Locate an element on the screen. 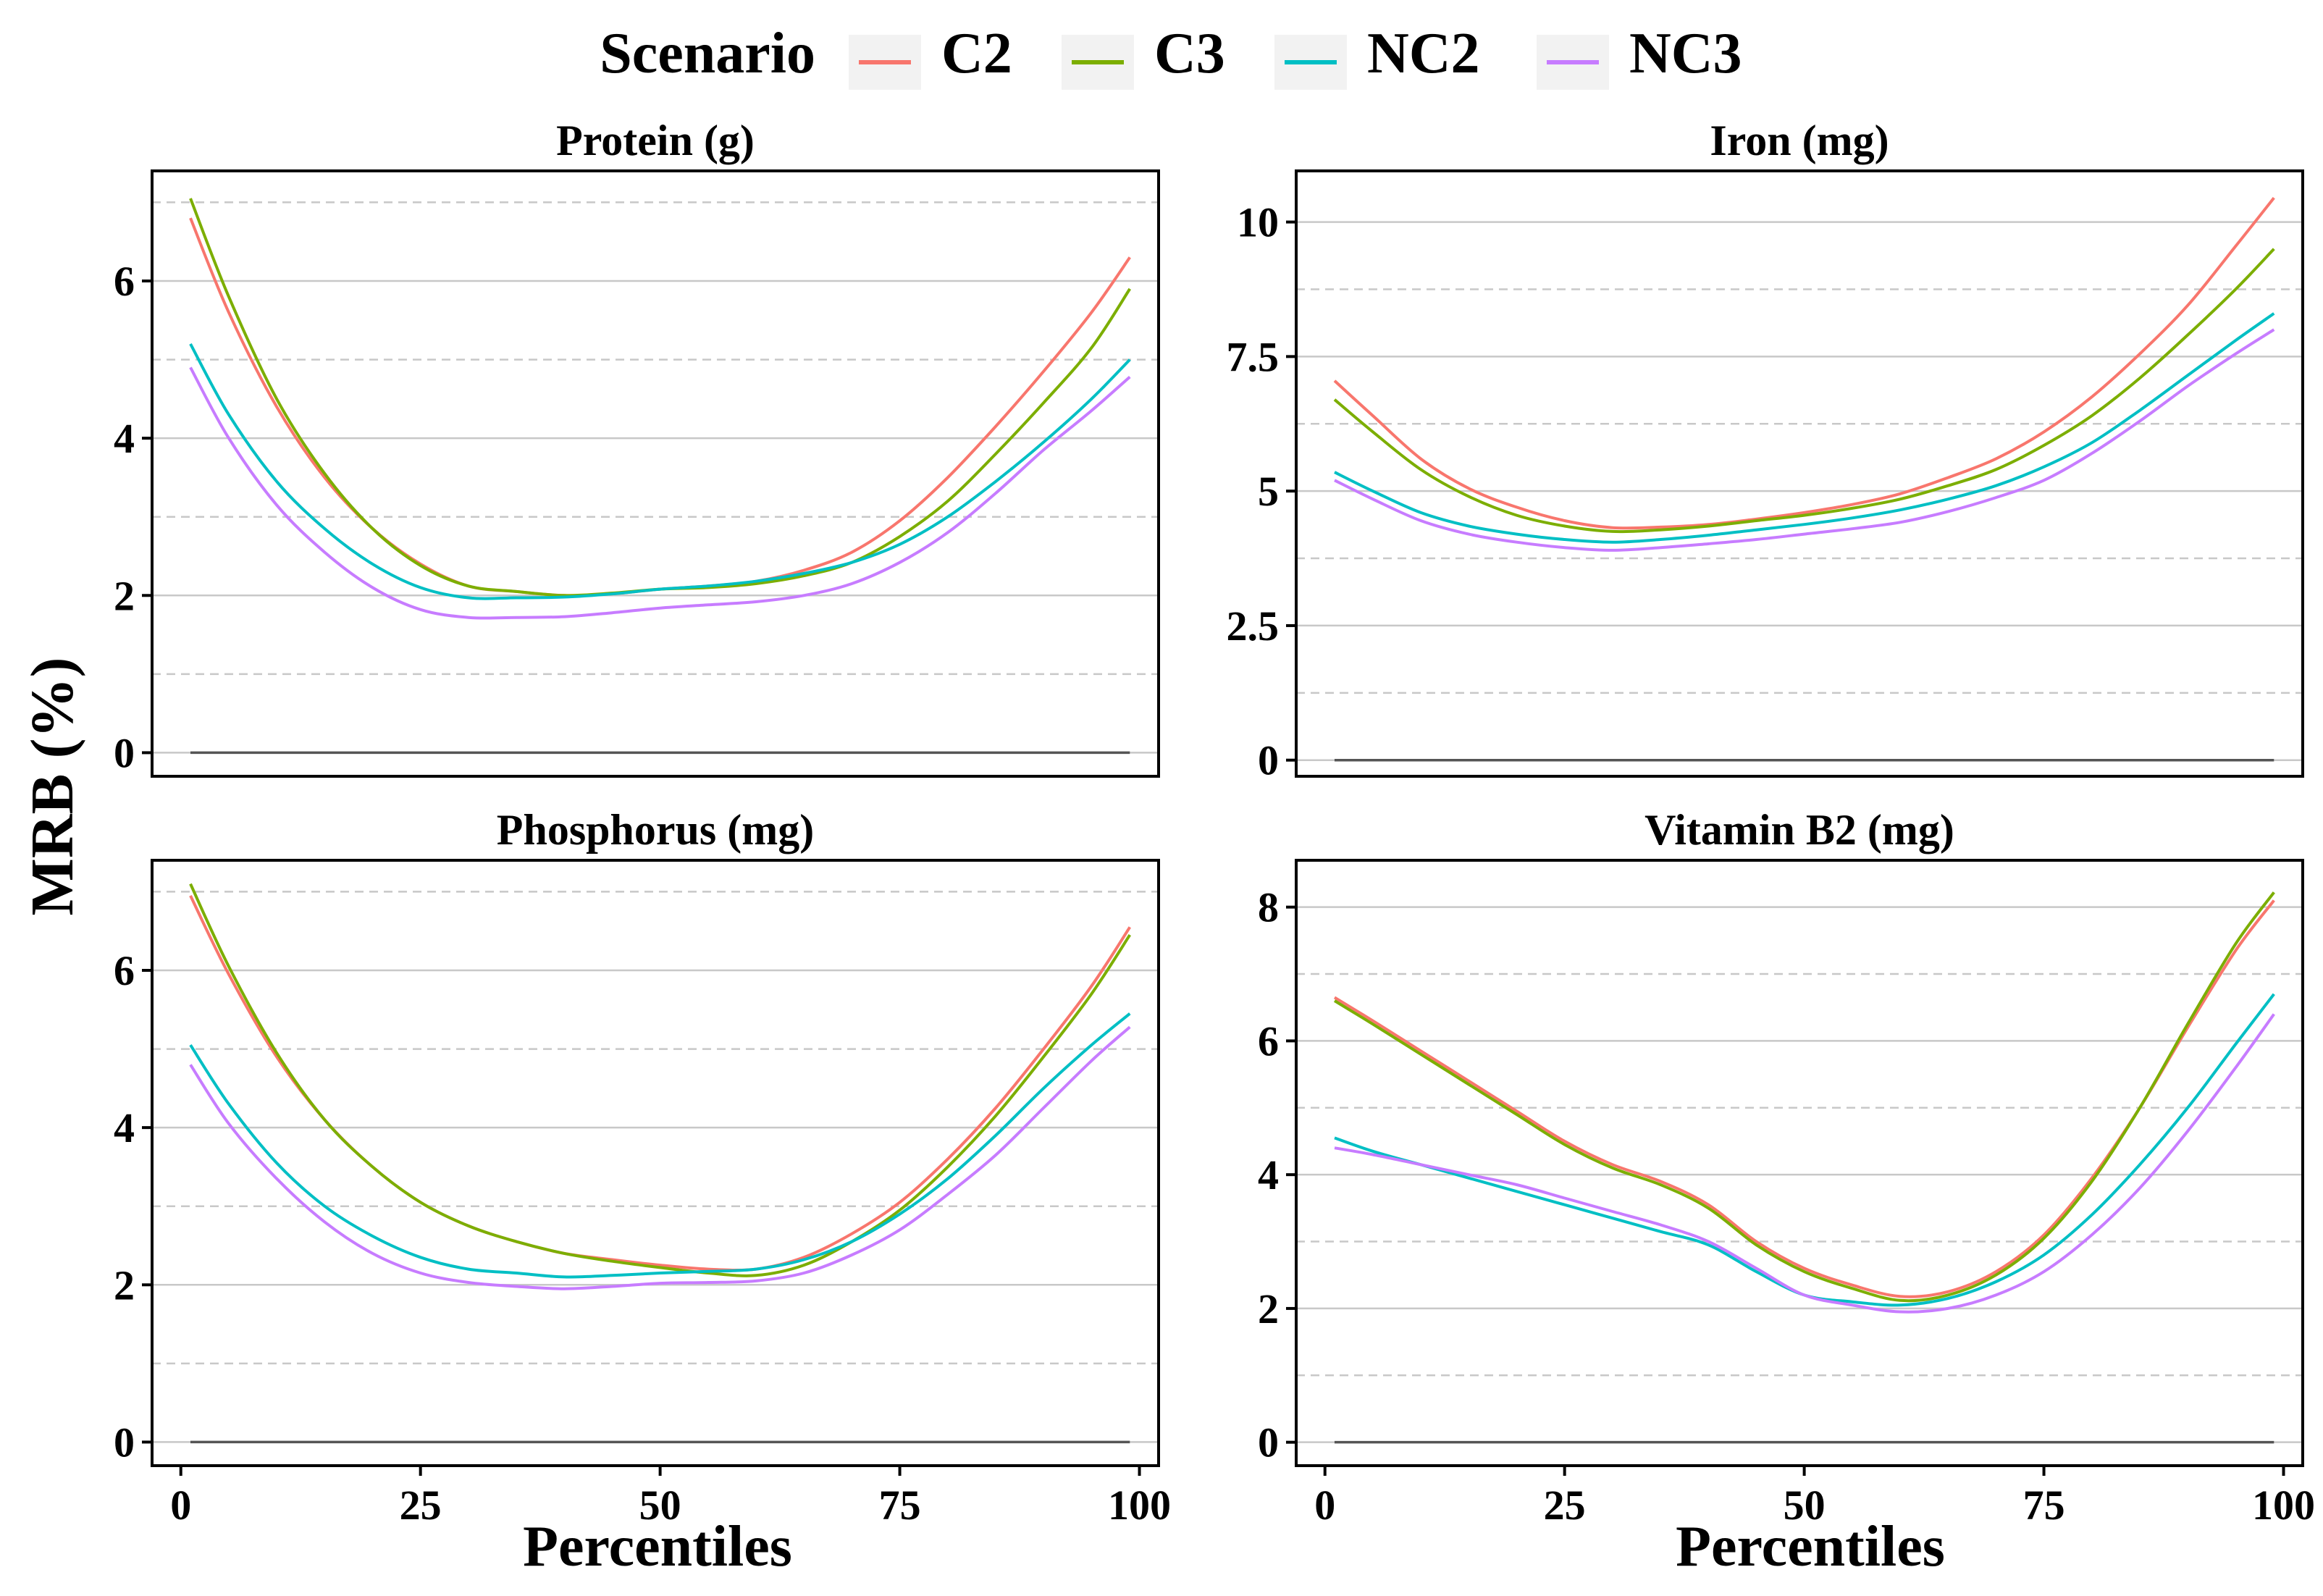 The height and width of the screenshot is (1596, 2323). legend-entry-nc2: NC2 is located at coordinates (1377, 56).